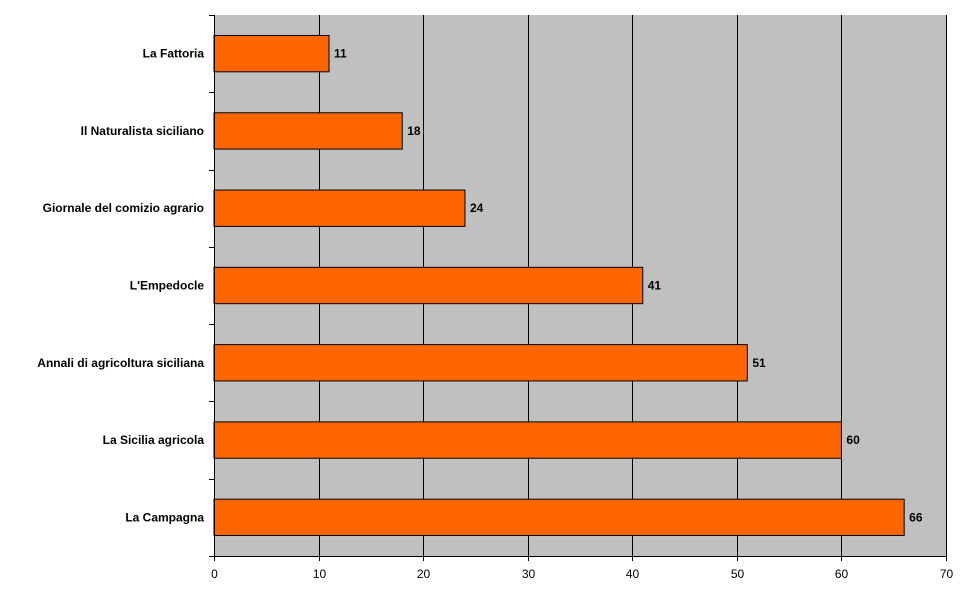 This screenshot has height=603, width=970. I want to click on category-label: L'Empedocle, so click(167, 286).